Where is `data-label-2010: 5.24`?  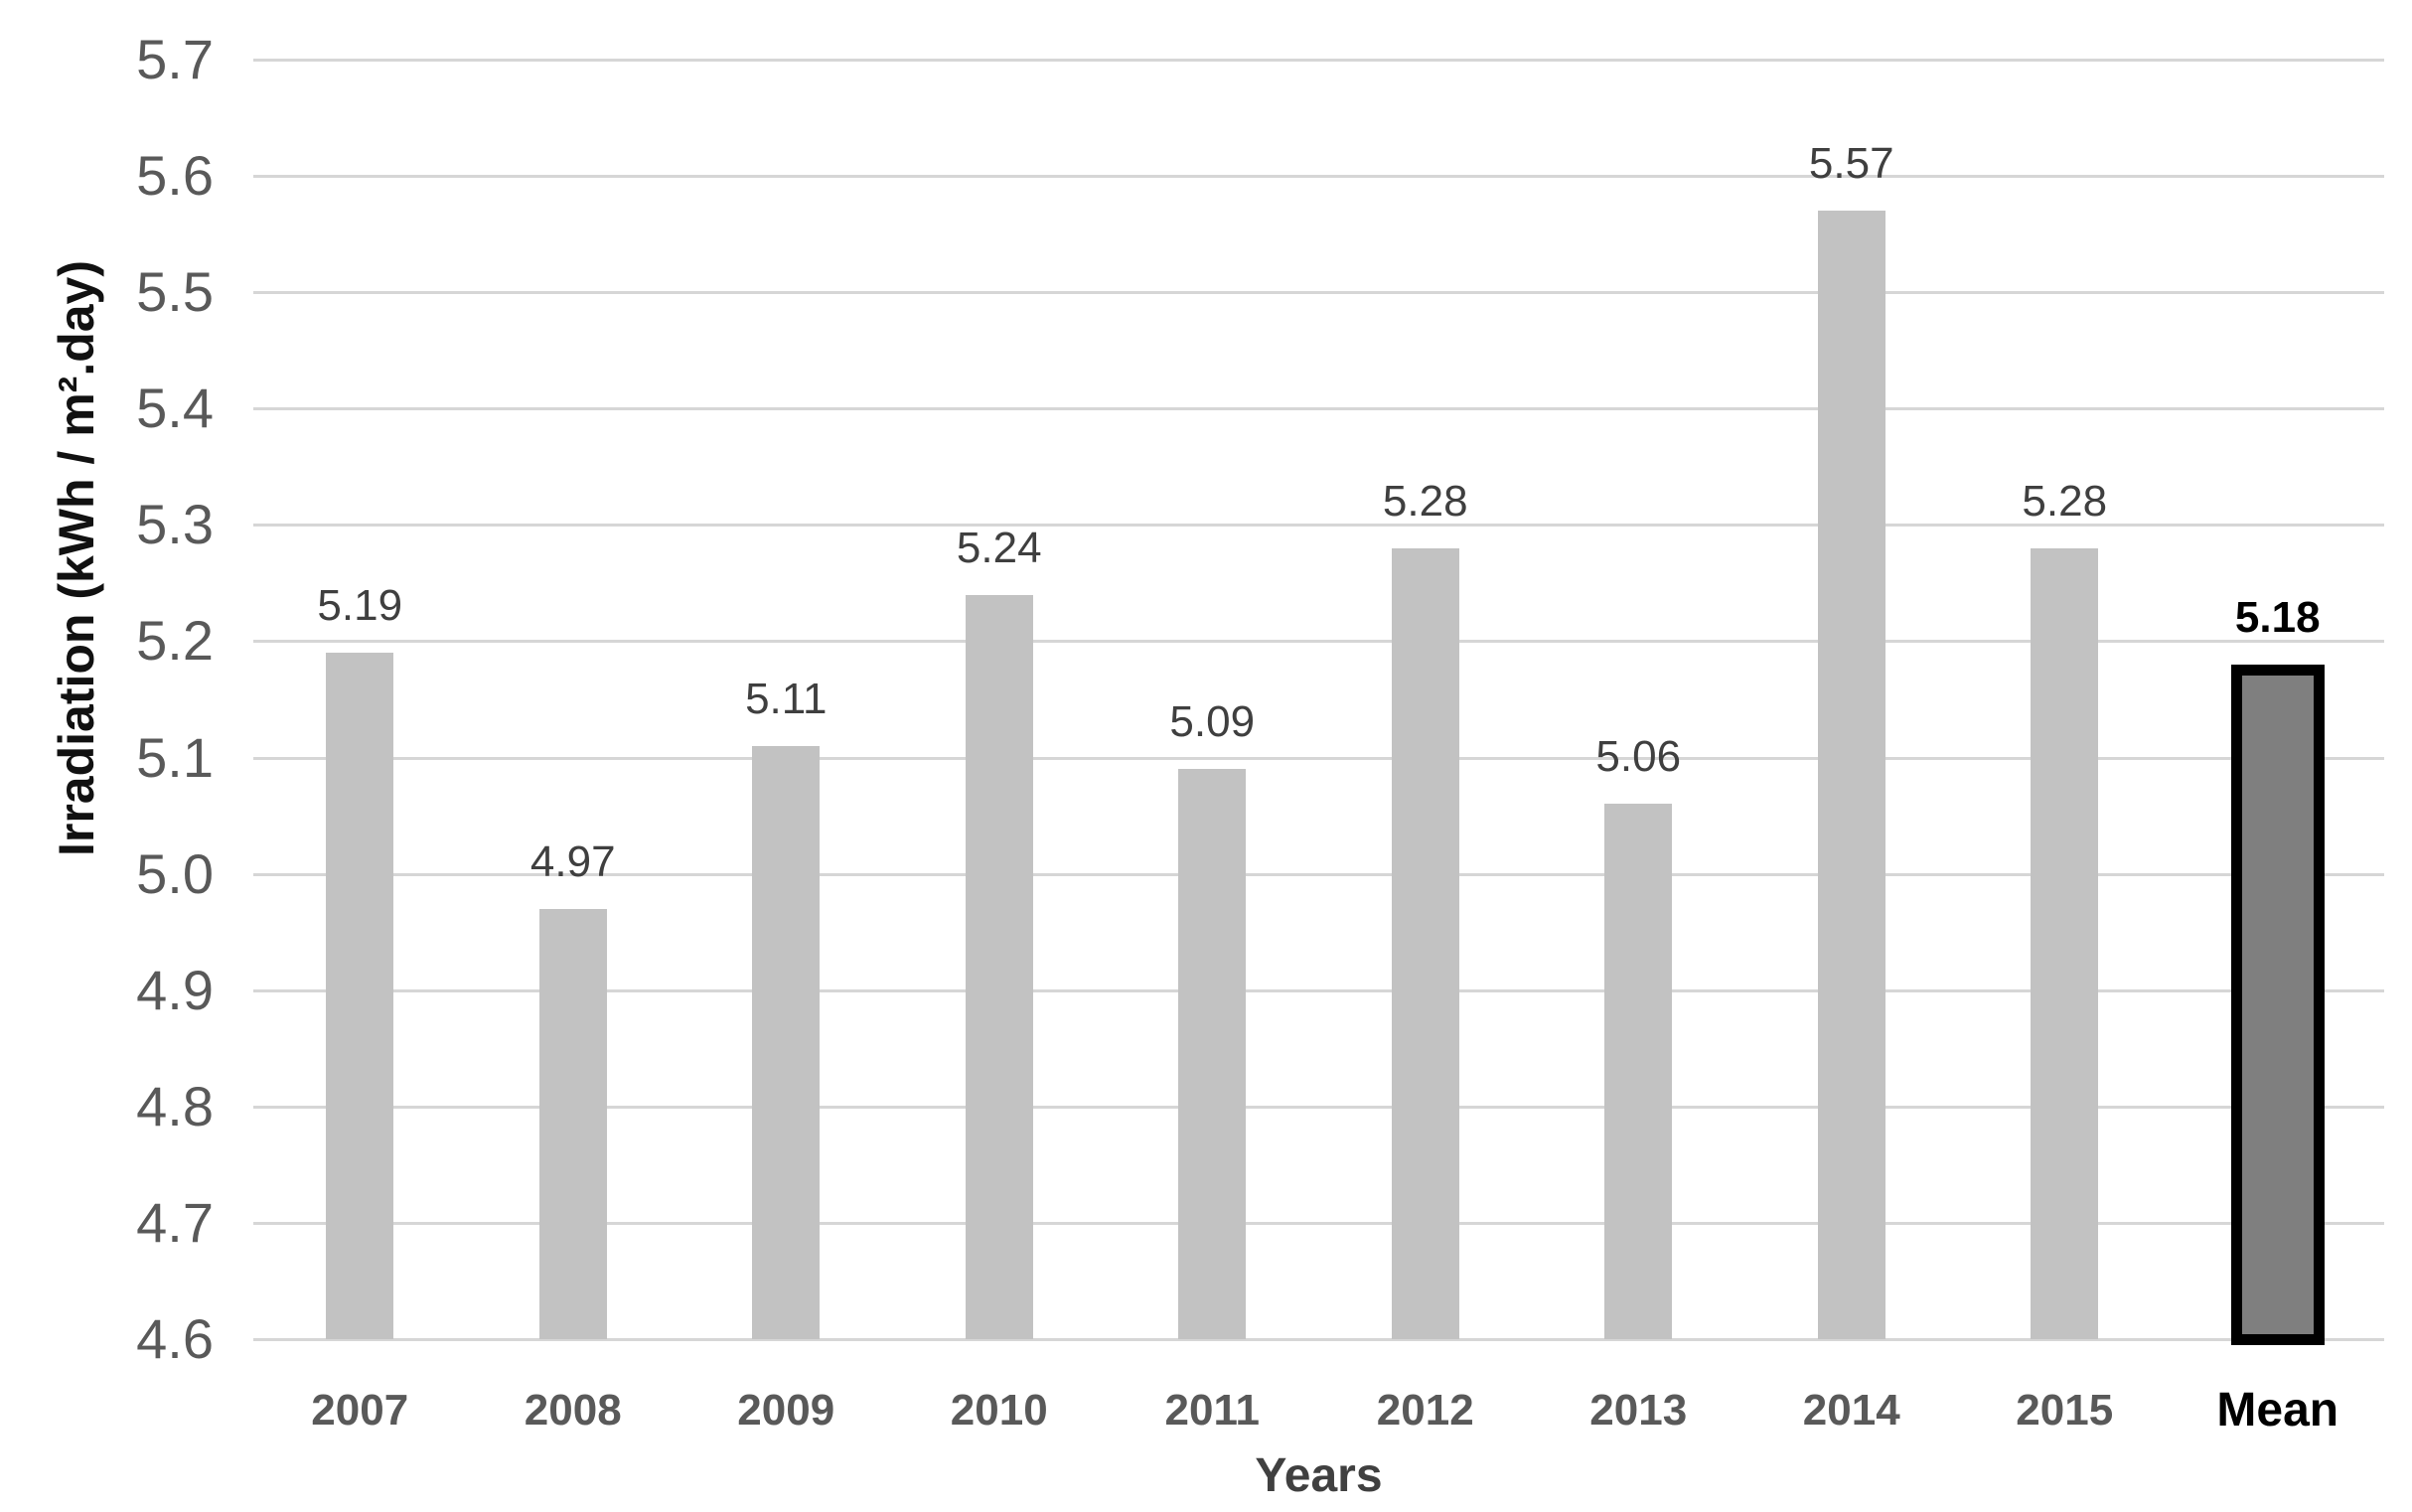
data-label-2010: 5.24 is located at coordinates (999, 547).